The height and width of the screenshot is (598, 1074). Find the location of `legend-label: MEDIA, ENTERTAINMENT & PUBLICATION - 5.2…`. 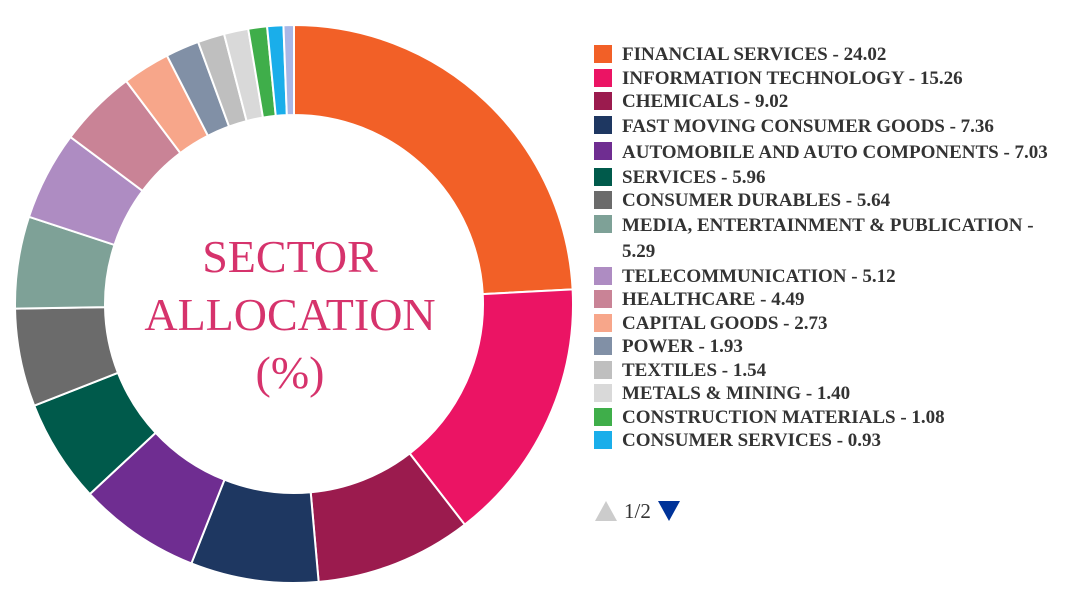

legend-label: MEDIA, ENTERTAINMENT & PUBLICATION - 5.2… is located at coordinates (828, 238).